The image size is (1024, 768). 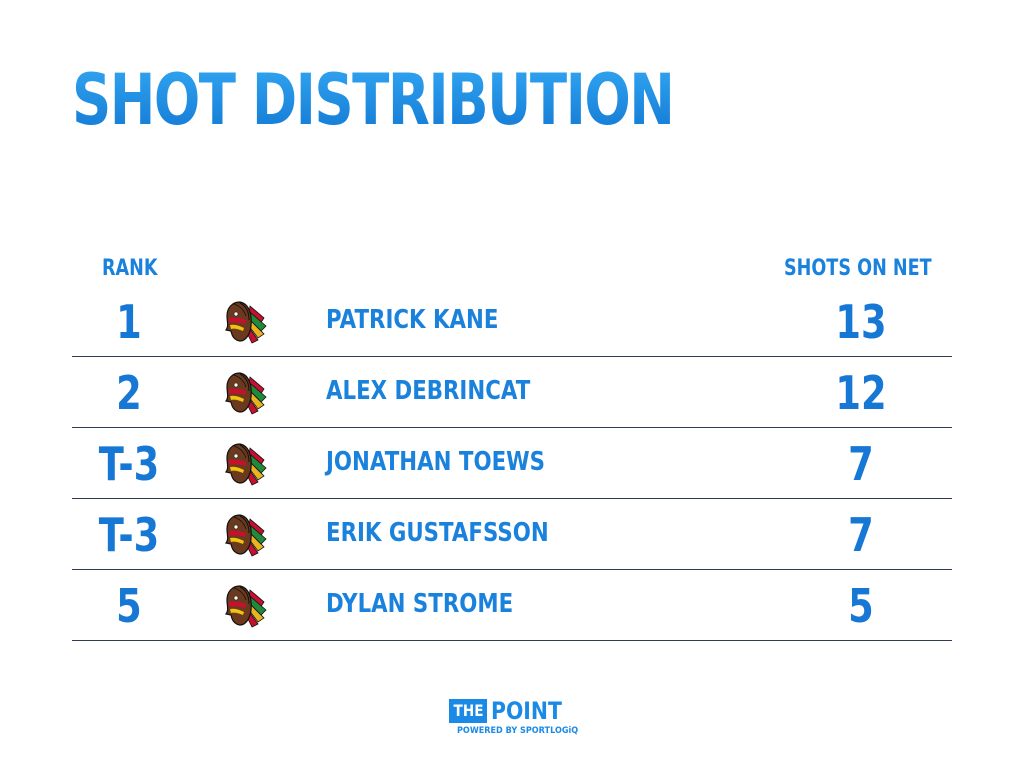 I want to click on rank-value: 2, so click(x=129, y=393).